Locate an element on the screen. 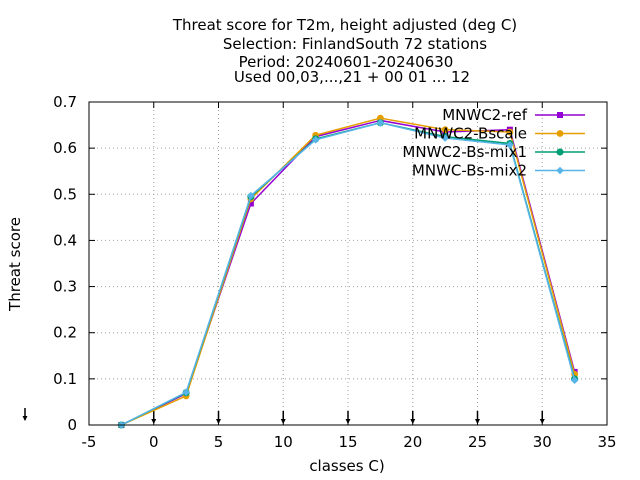 The width and height of the screenshot is (640, 480). y-axis-label: Threat score is located at coordinates (15, 264).